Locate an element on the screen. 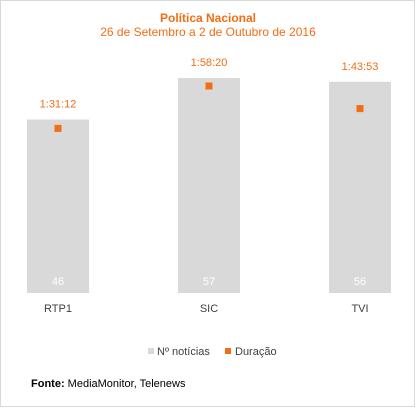 This screenshot has height=408, width=415. duration-marker-sic is located at coordinates (209, 86).